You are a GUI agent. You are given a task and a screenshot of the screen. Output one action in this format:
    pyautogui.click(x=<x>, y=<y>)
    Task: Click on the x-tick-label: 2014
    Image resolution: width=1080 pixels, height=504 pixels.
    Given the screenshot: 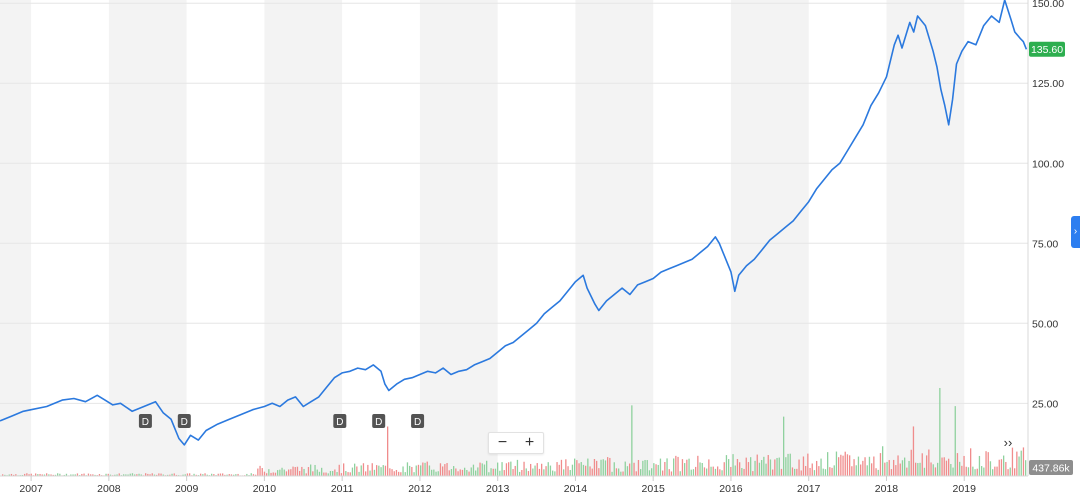 What is the action you would take?
    pyautogui.click(x=576, y=489)
    